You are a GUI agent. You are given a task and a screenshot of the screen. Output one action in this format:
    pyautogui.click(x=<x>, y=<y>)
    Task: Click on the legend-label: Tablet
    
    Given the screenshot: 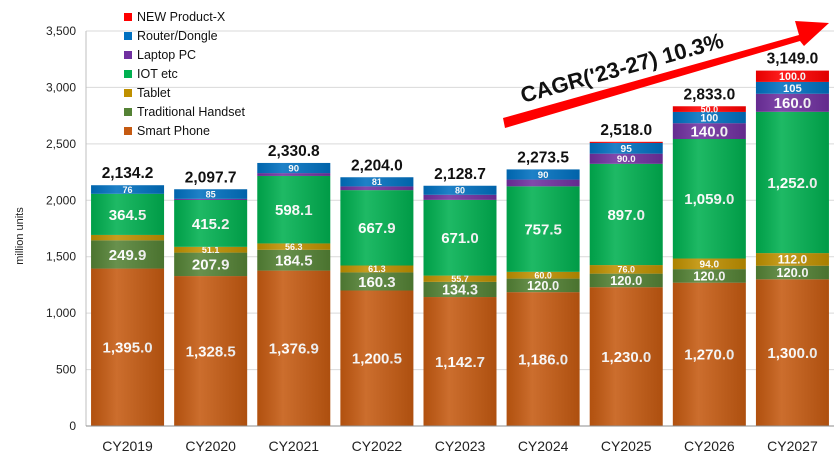 What is the action you would take?
    pyautogui.click(x=154, y=93)
    